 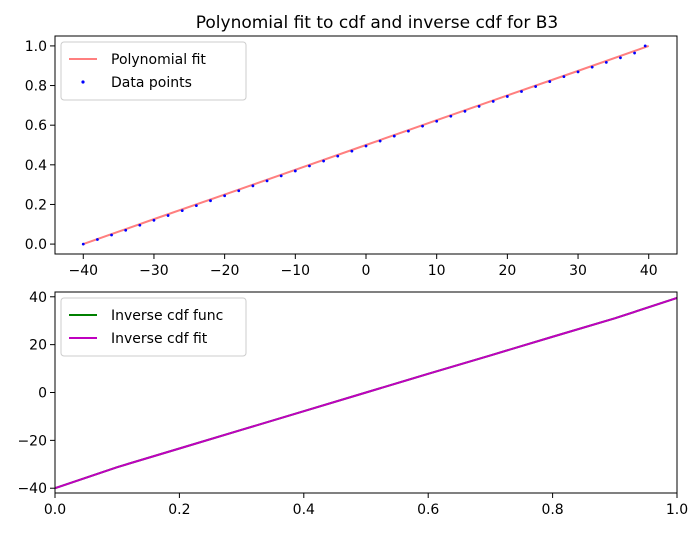 What do you see at coordinates (578, 271) in the screenshot?
I see `x-tick-label: 30` at bounding box center [578, 271].